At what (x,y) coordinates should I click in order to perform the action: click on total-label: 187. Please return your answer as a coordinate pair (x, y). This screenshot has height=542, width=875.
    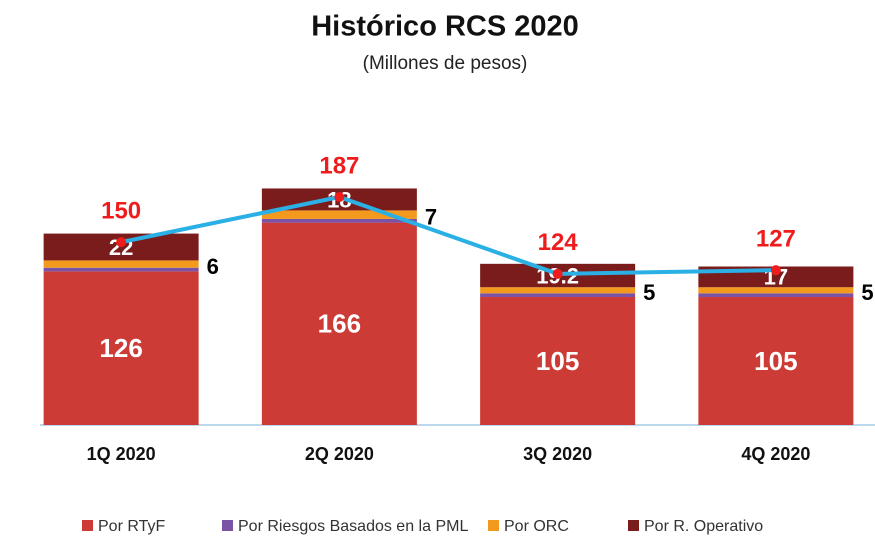
    Looking at the image, I should click on (339, 165).